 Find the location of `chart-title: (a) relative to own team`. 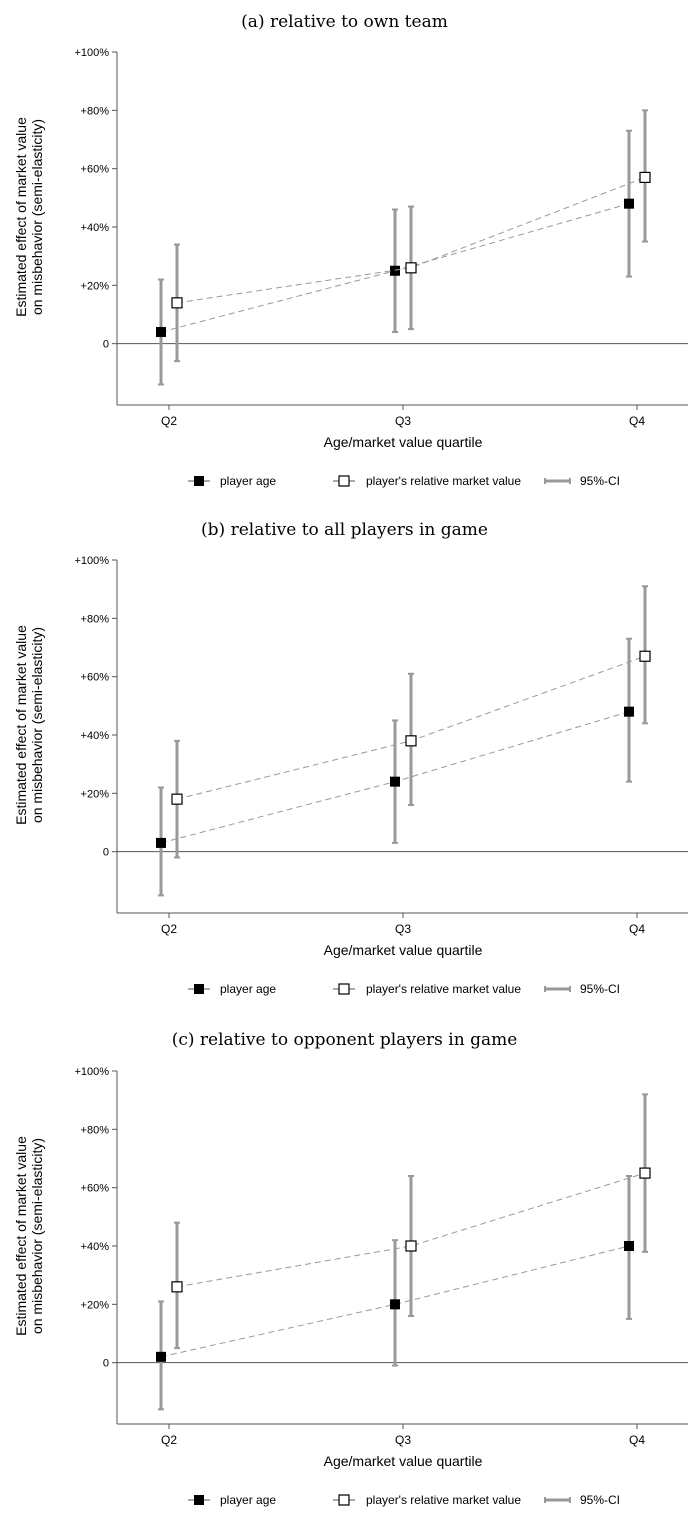

chart-title: (a) relative to own team is located at coordinates (344, 22).